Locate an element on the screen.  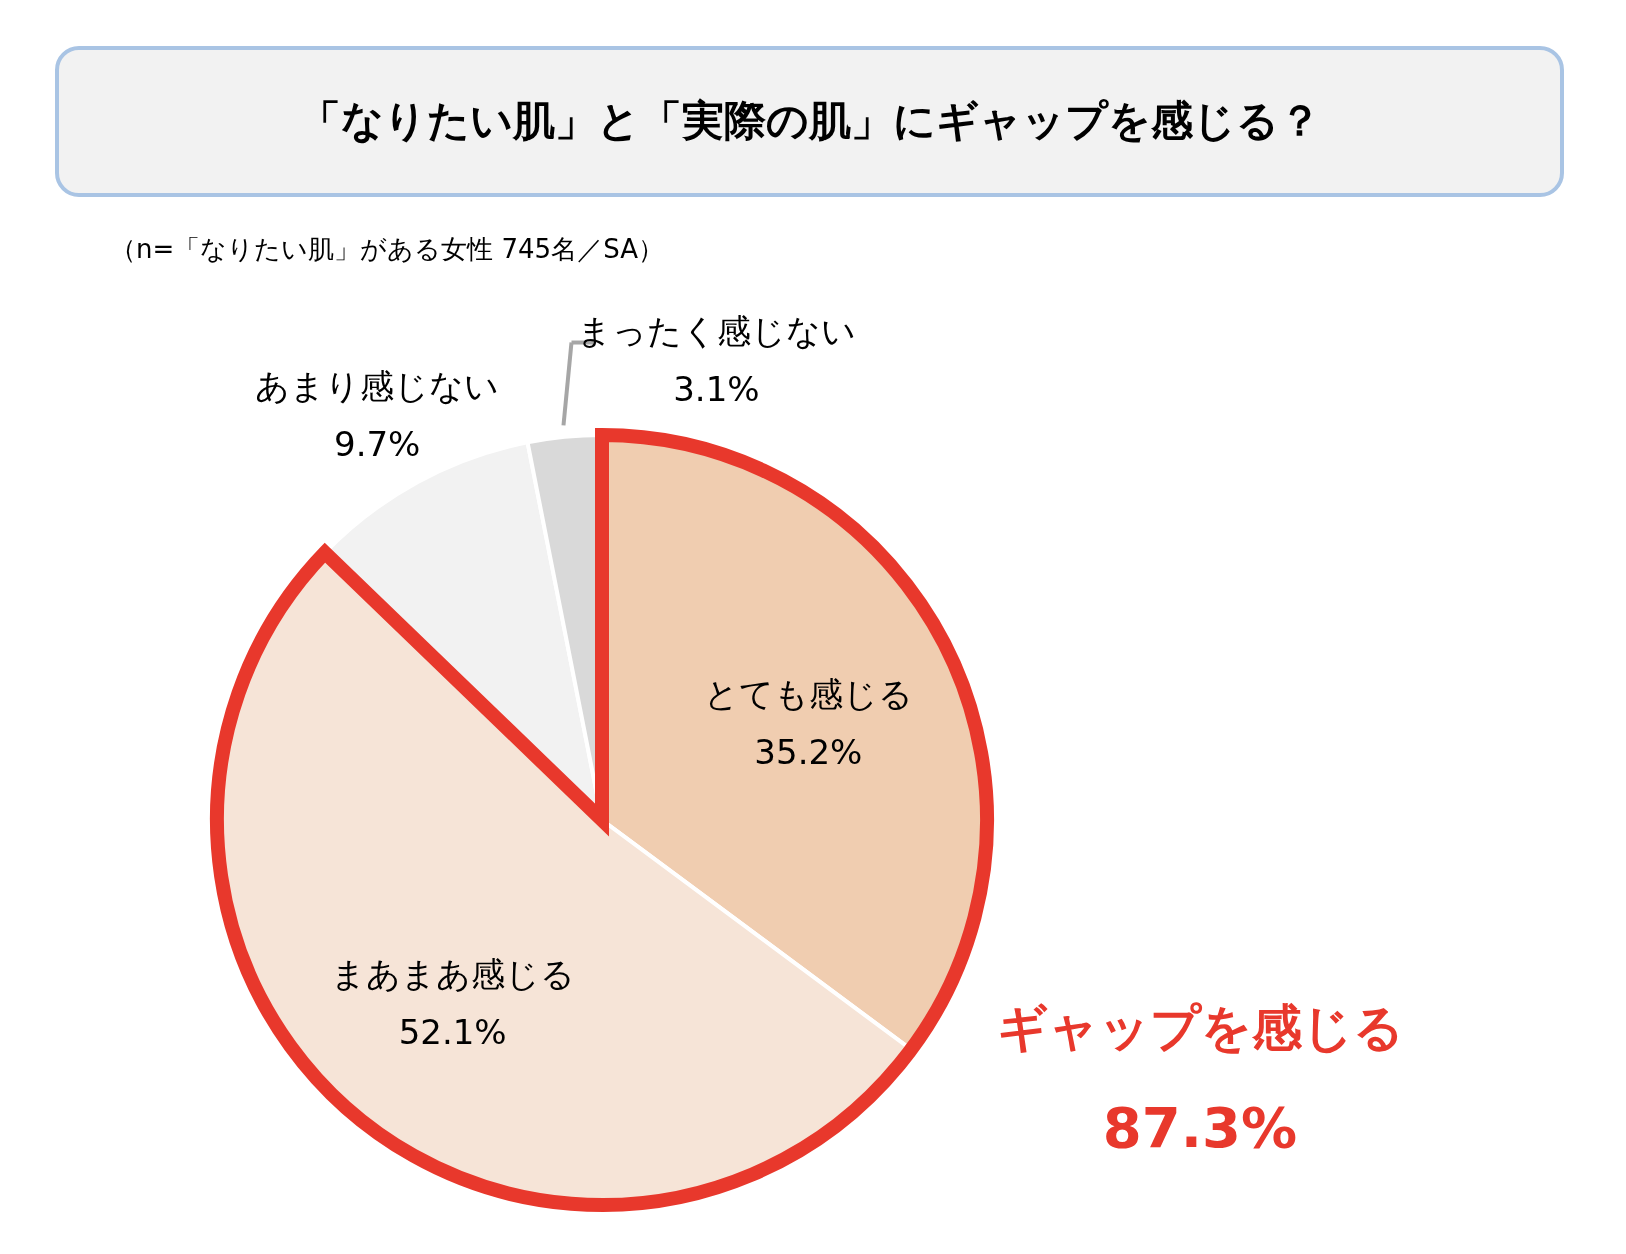
text: ギャップを感じる is located at coordinates (1200, 1028).